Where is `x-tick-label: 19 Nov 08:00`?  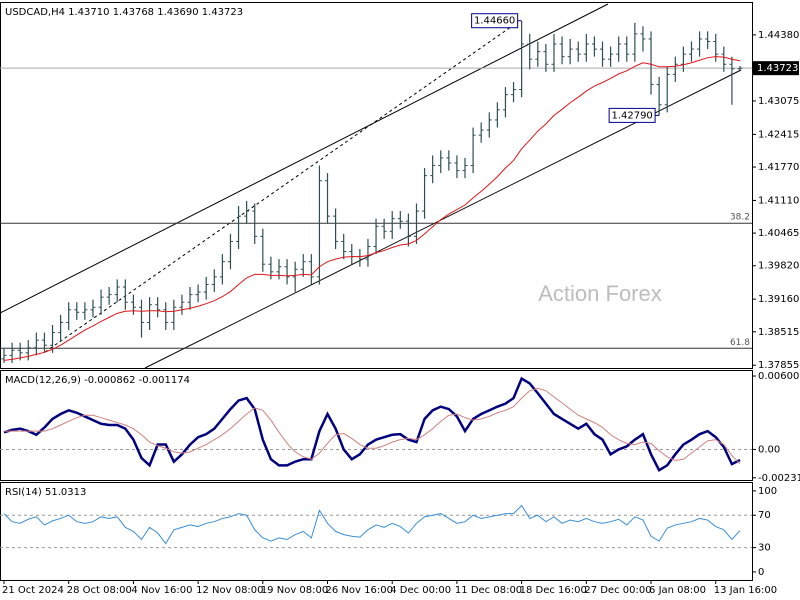 x-tick-label: 19 Nov 08:00 is located at coordinates (294, 590).